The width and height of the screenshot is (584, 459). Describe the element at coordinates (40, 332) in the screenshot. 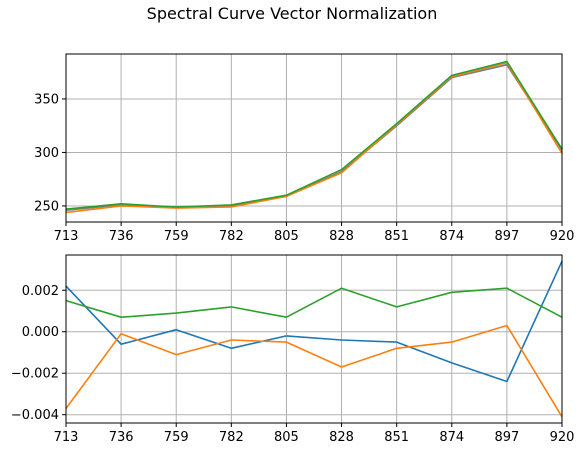

I see `y-tick-label: 0.000` at that location.